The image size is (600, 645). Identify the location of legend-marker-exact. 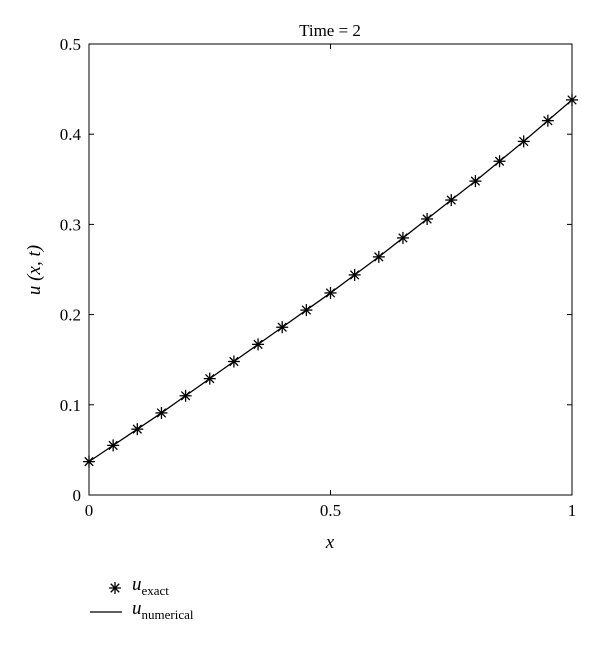
(115, 588).